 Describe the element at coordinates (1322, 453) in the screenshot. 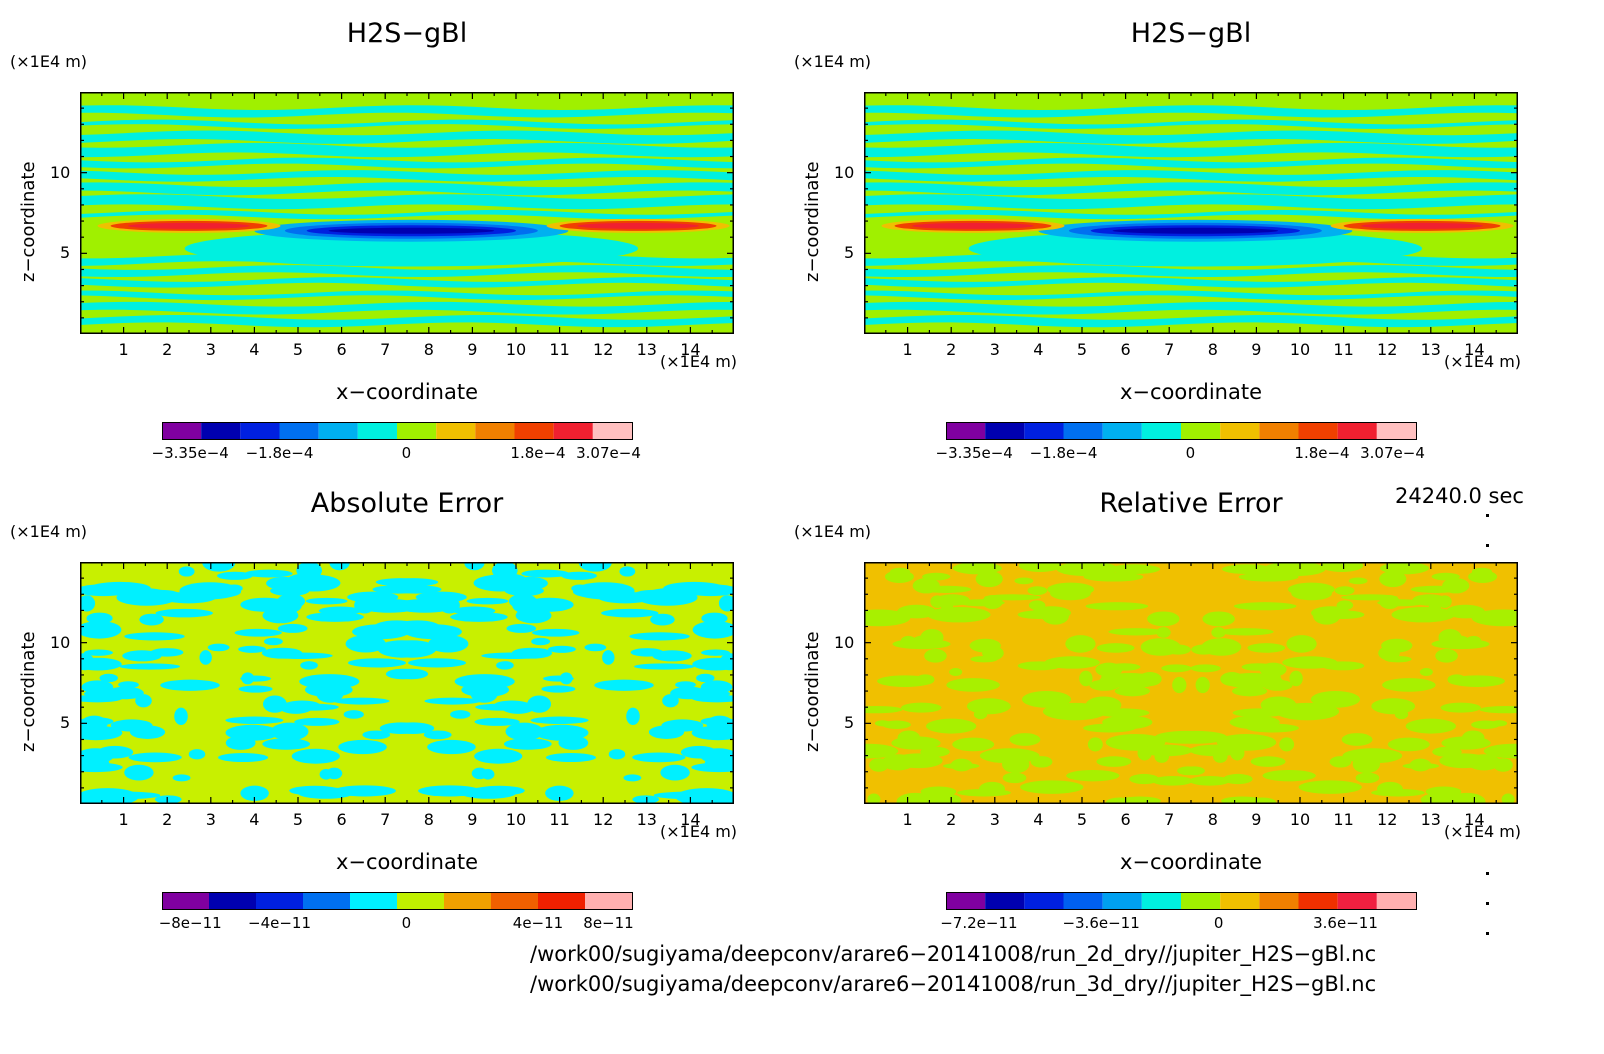

I see `colorbar-tick-label: 1.8e−4` at that location.